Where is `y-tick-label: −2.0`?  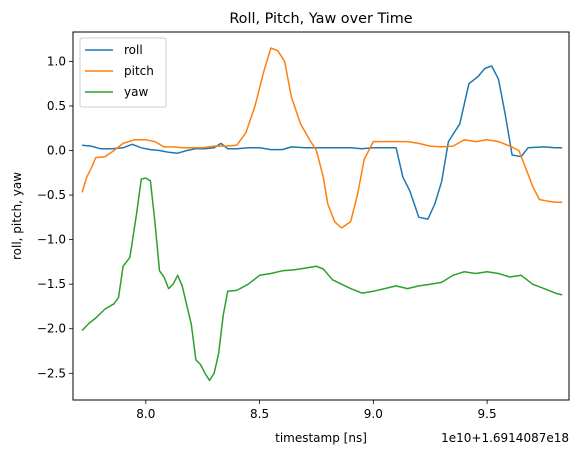 y-tick-label: −2.0 is located at coordinates (51, 329).